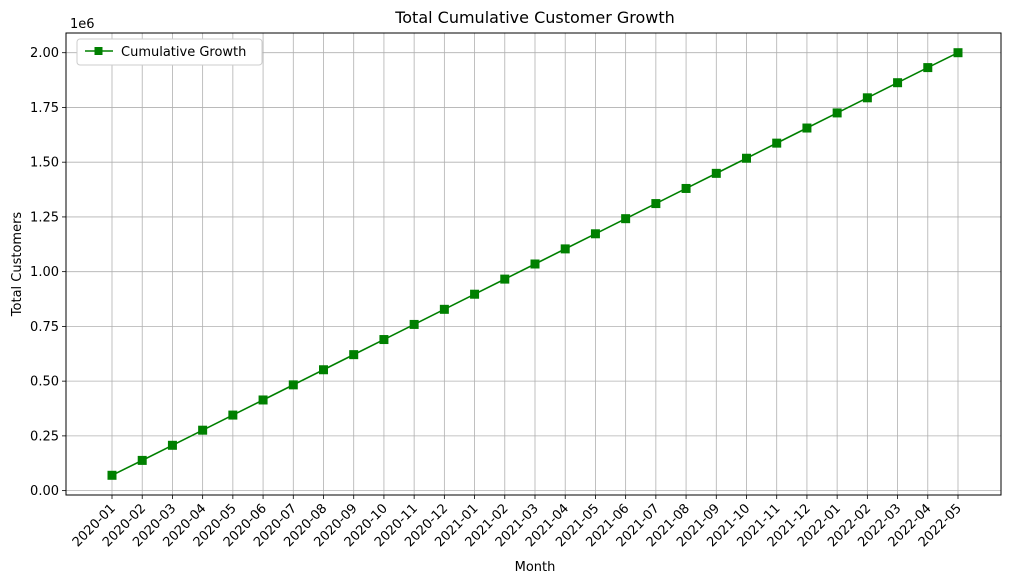 This screenshot has height=584, width=1010. What do you see at coordinates (44, 108) in the screenshot?
I see `y-tick-label: 1.75` at bounding box center [44, 108].